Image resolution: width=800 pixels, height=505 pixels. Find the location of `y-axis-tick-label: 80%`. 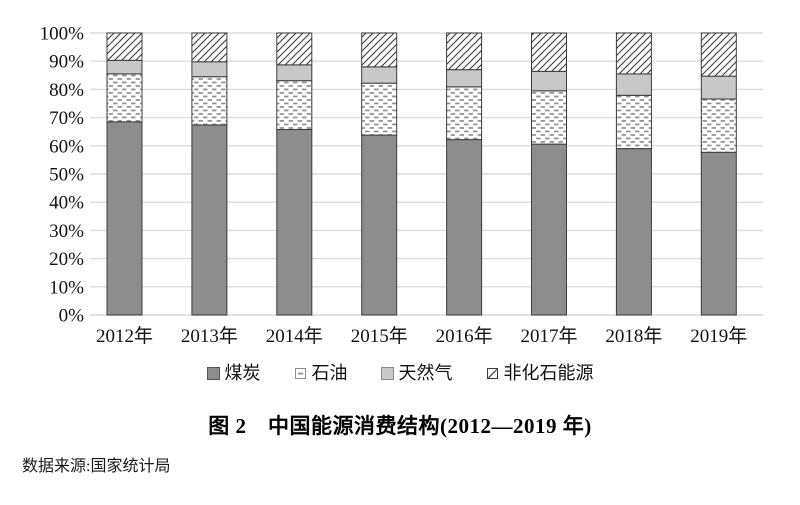

y-axis-tick-label: 80% is located at coordinates (66, 90).